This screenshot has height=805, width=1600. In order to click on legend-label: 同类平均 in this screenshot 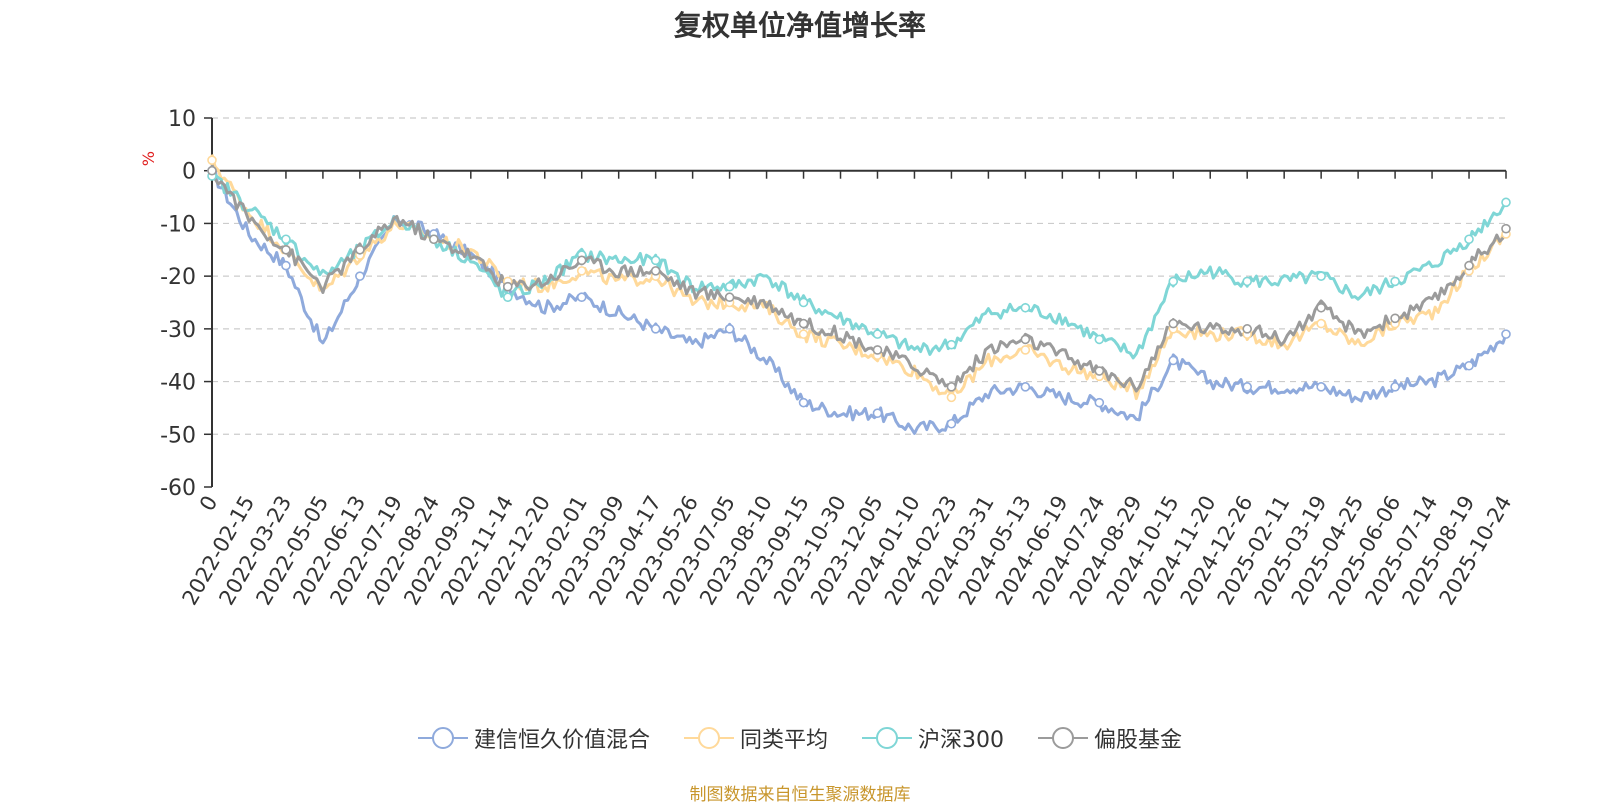, I will do `click(783, 740)`.